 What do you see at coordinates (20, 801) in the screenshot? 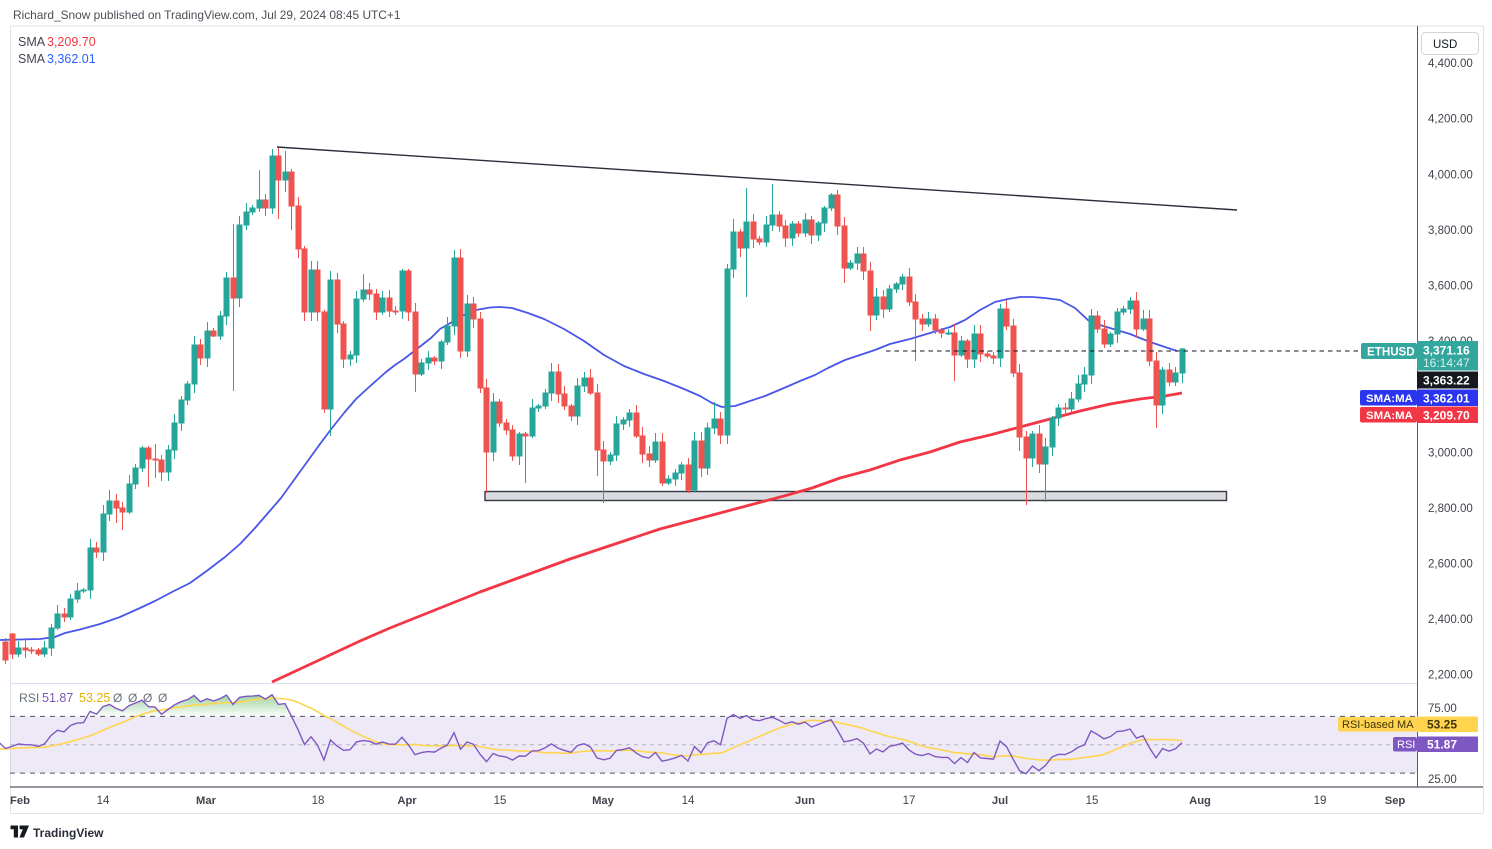
I see `svg-text: Feb` at bounding box center [20, 801].